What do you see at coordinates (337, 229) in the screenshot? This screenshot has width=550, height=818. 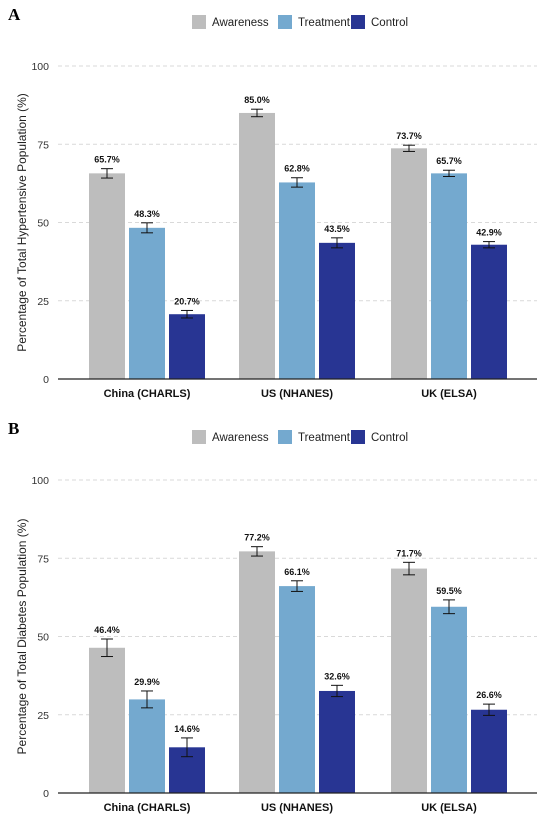 I see `data-label: 43.5%` at bounding box center [337, 229].